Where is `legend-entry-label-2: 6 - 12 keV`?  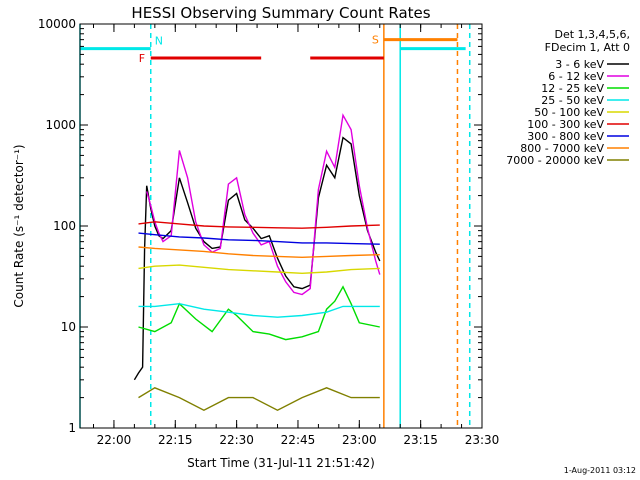 legend-entry-label-2: 6 - 12 keV is located at coordinates (576, 76).